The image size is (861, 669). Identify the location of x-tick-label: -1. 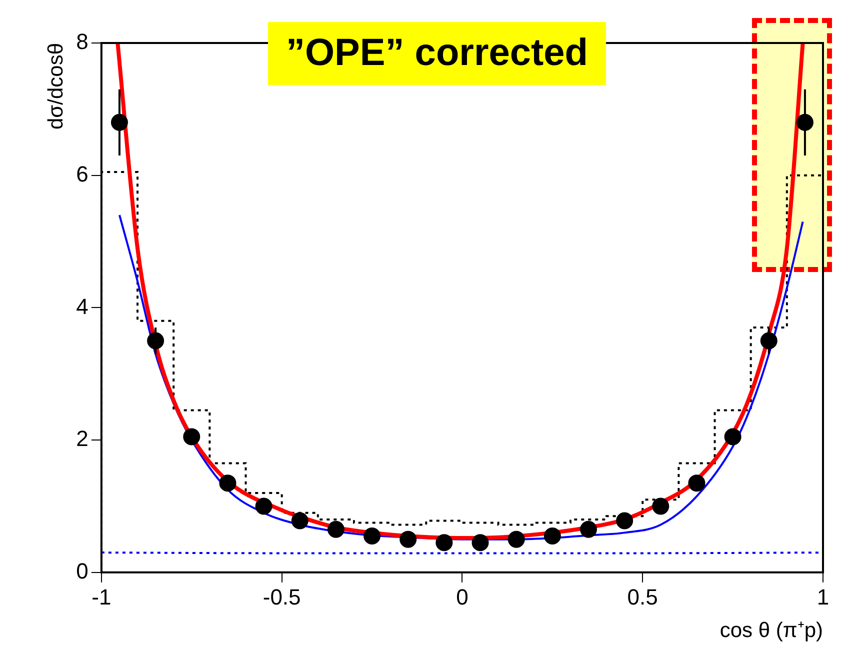
(102, 597).